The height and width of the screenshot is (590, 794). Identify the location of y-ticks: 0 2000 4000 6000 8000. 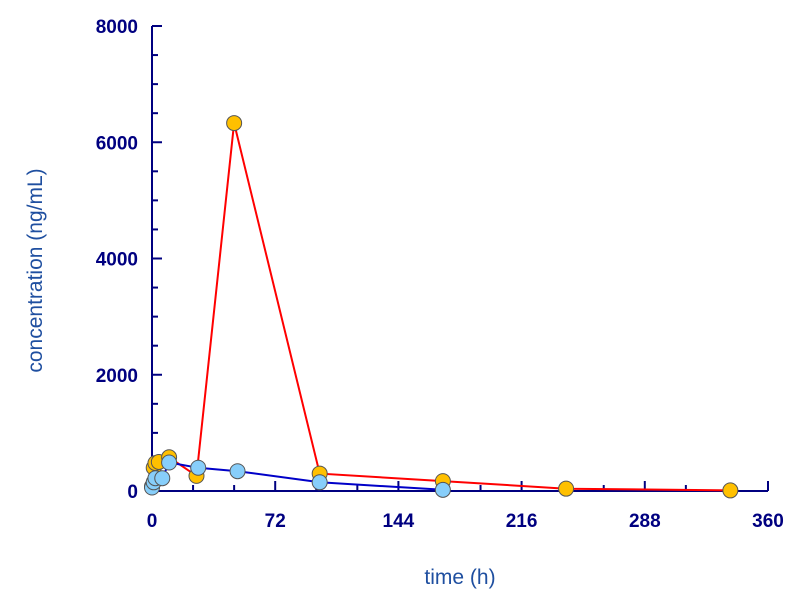
(129, 260).